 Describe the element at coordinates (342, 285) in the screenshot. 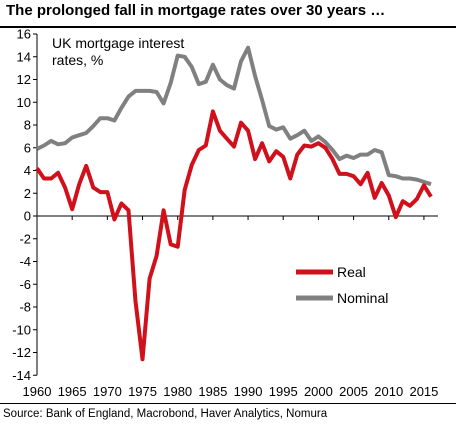

I see `legend: Real Nominal` at that location.